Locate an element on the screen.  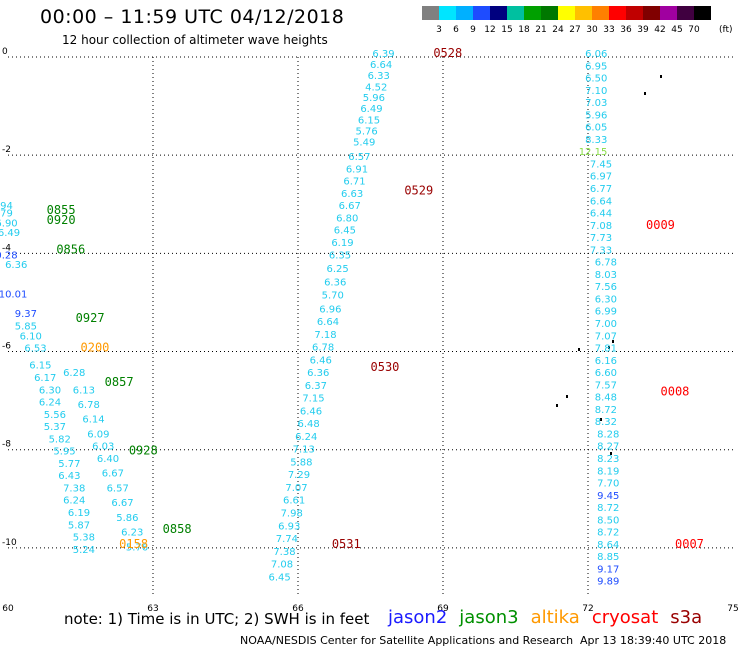
wave-height-value: 7.29 is located at coordinates (299, 475).